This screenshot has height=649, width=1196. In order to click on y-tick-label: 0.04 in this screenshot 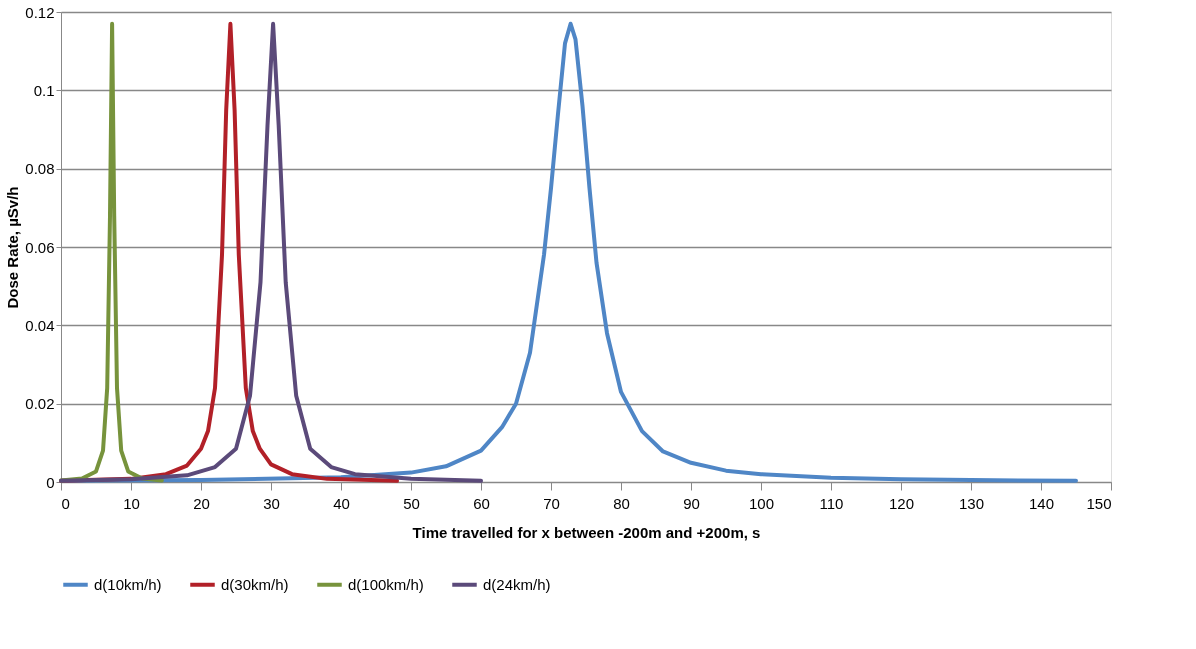, I will do `click(40, 325)`.